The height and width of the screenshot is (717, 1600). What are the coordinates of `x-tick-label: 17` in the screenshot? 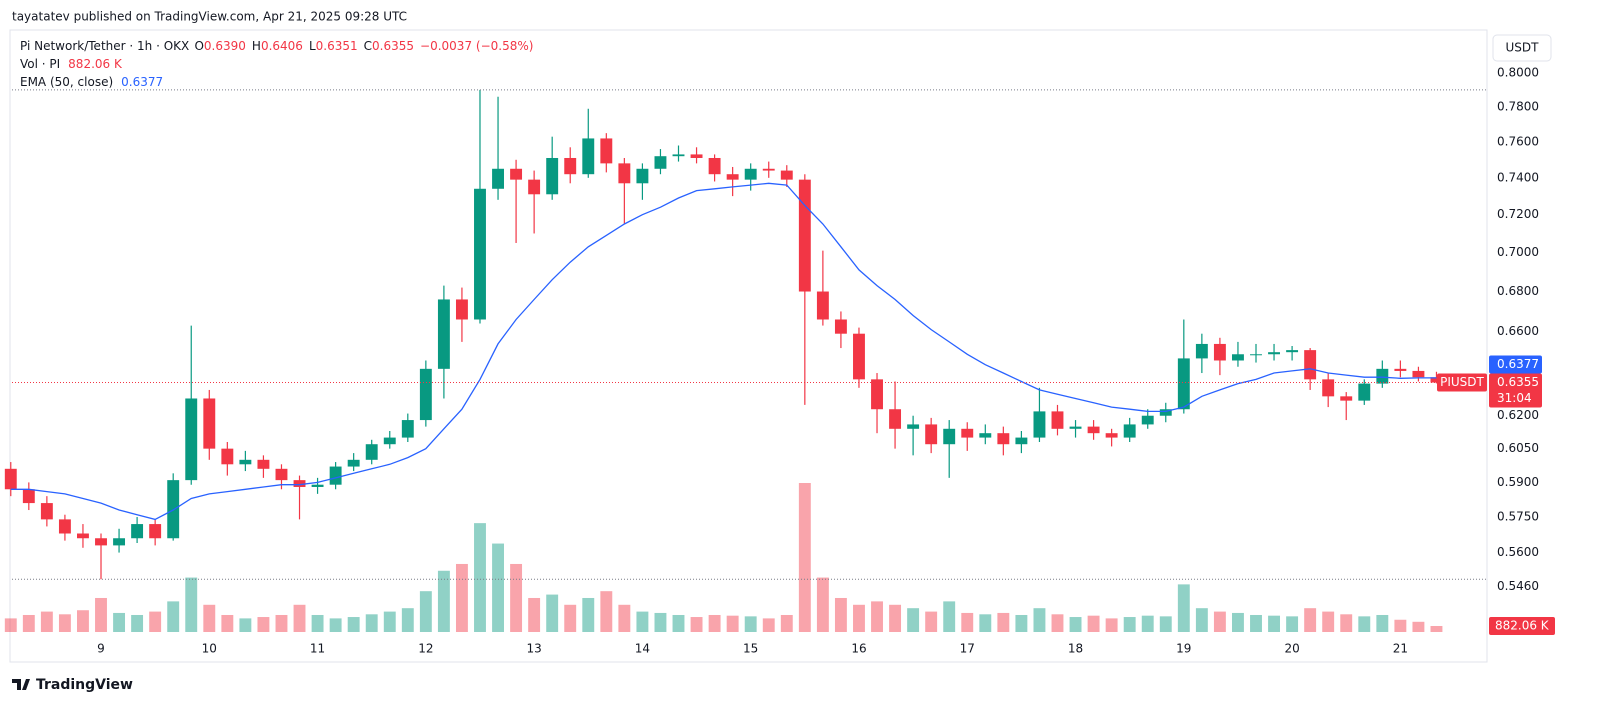 It's located at (967, 649).